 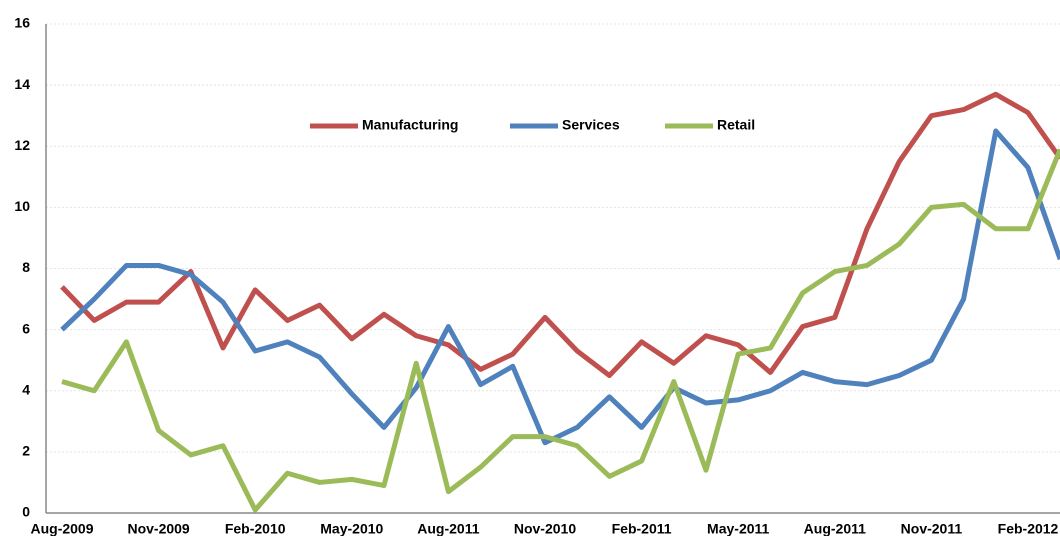 What do you see at coordinates (738, 528) in the screenshot?
I see `x-tick-label: May-2011` at bounding box center [738, 528].